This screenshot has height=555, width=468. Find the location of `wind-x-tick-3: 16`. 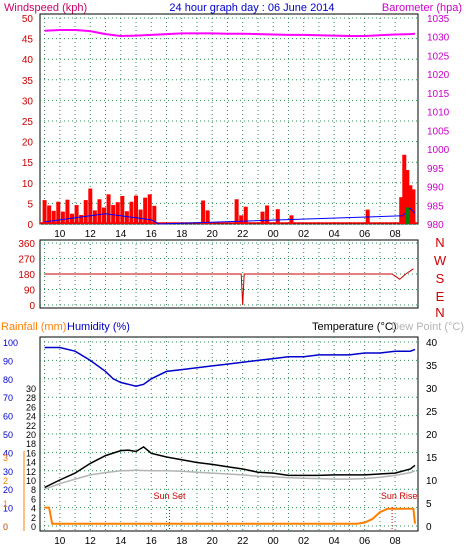

wind-x-tick-3: 16 is located at coordinates (152, 234).